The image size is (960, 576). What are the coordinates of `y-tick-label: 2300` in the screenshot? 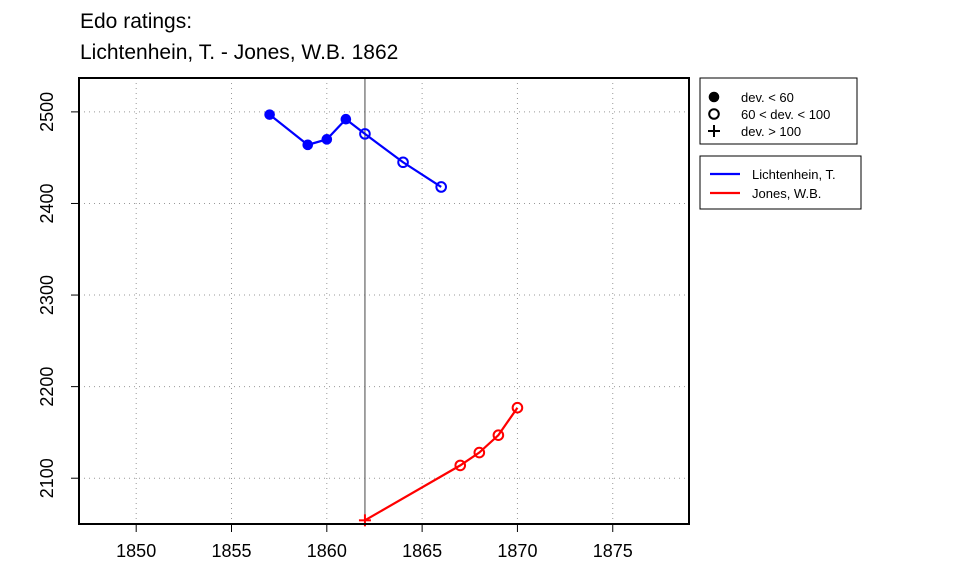 It's located at (47, 295).